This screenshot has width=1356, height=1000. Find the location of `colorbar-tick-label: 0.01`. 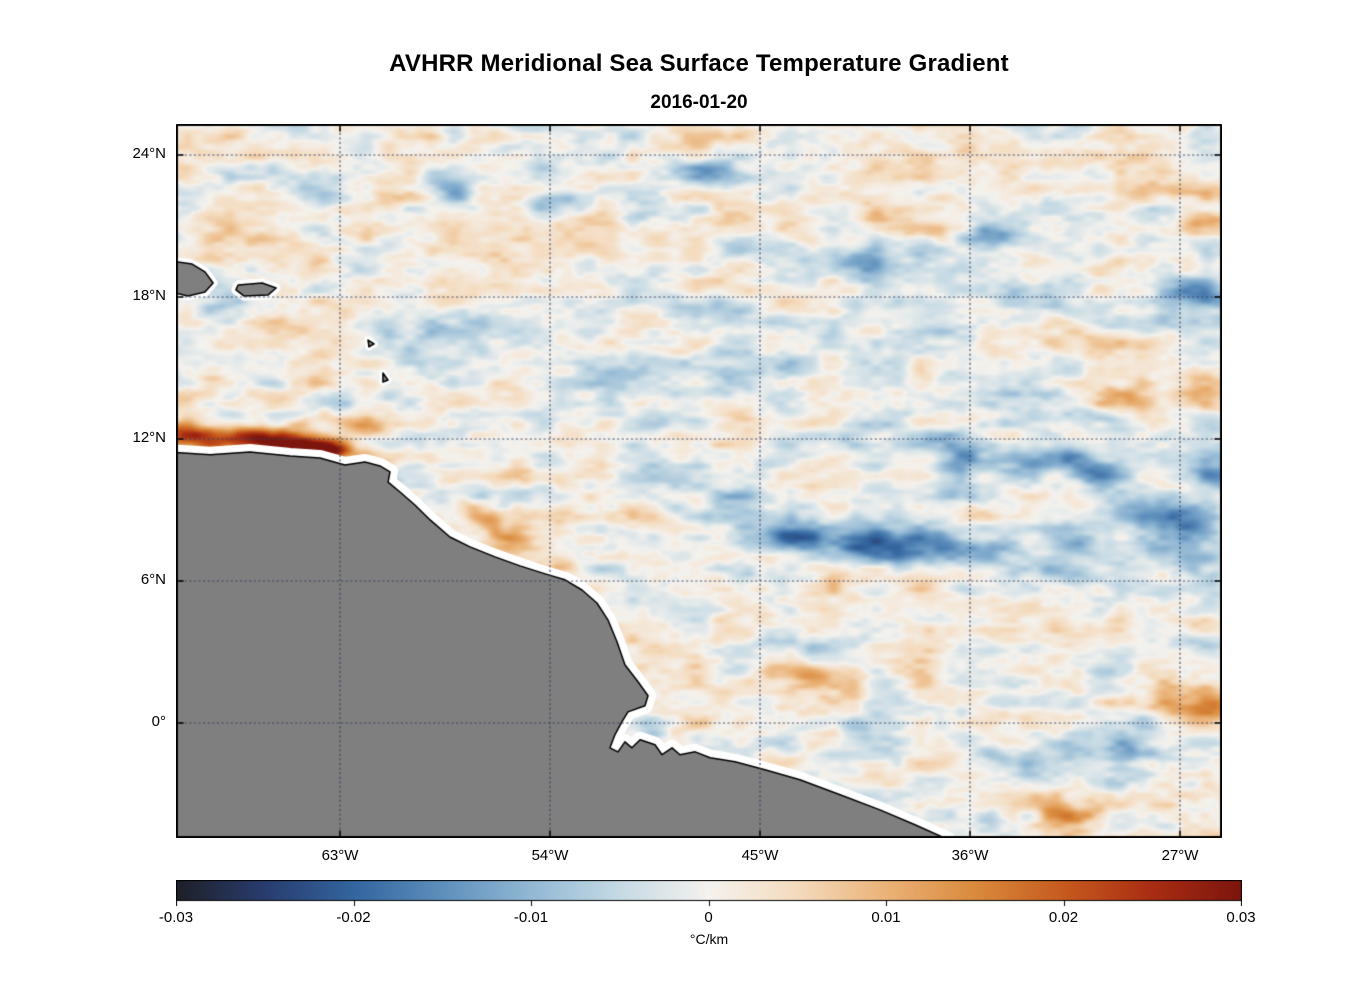

colorbar-tick-label: 0.01 is located at coordinates (886, 917).